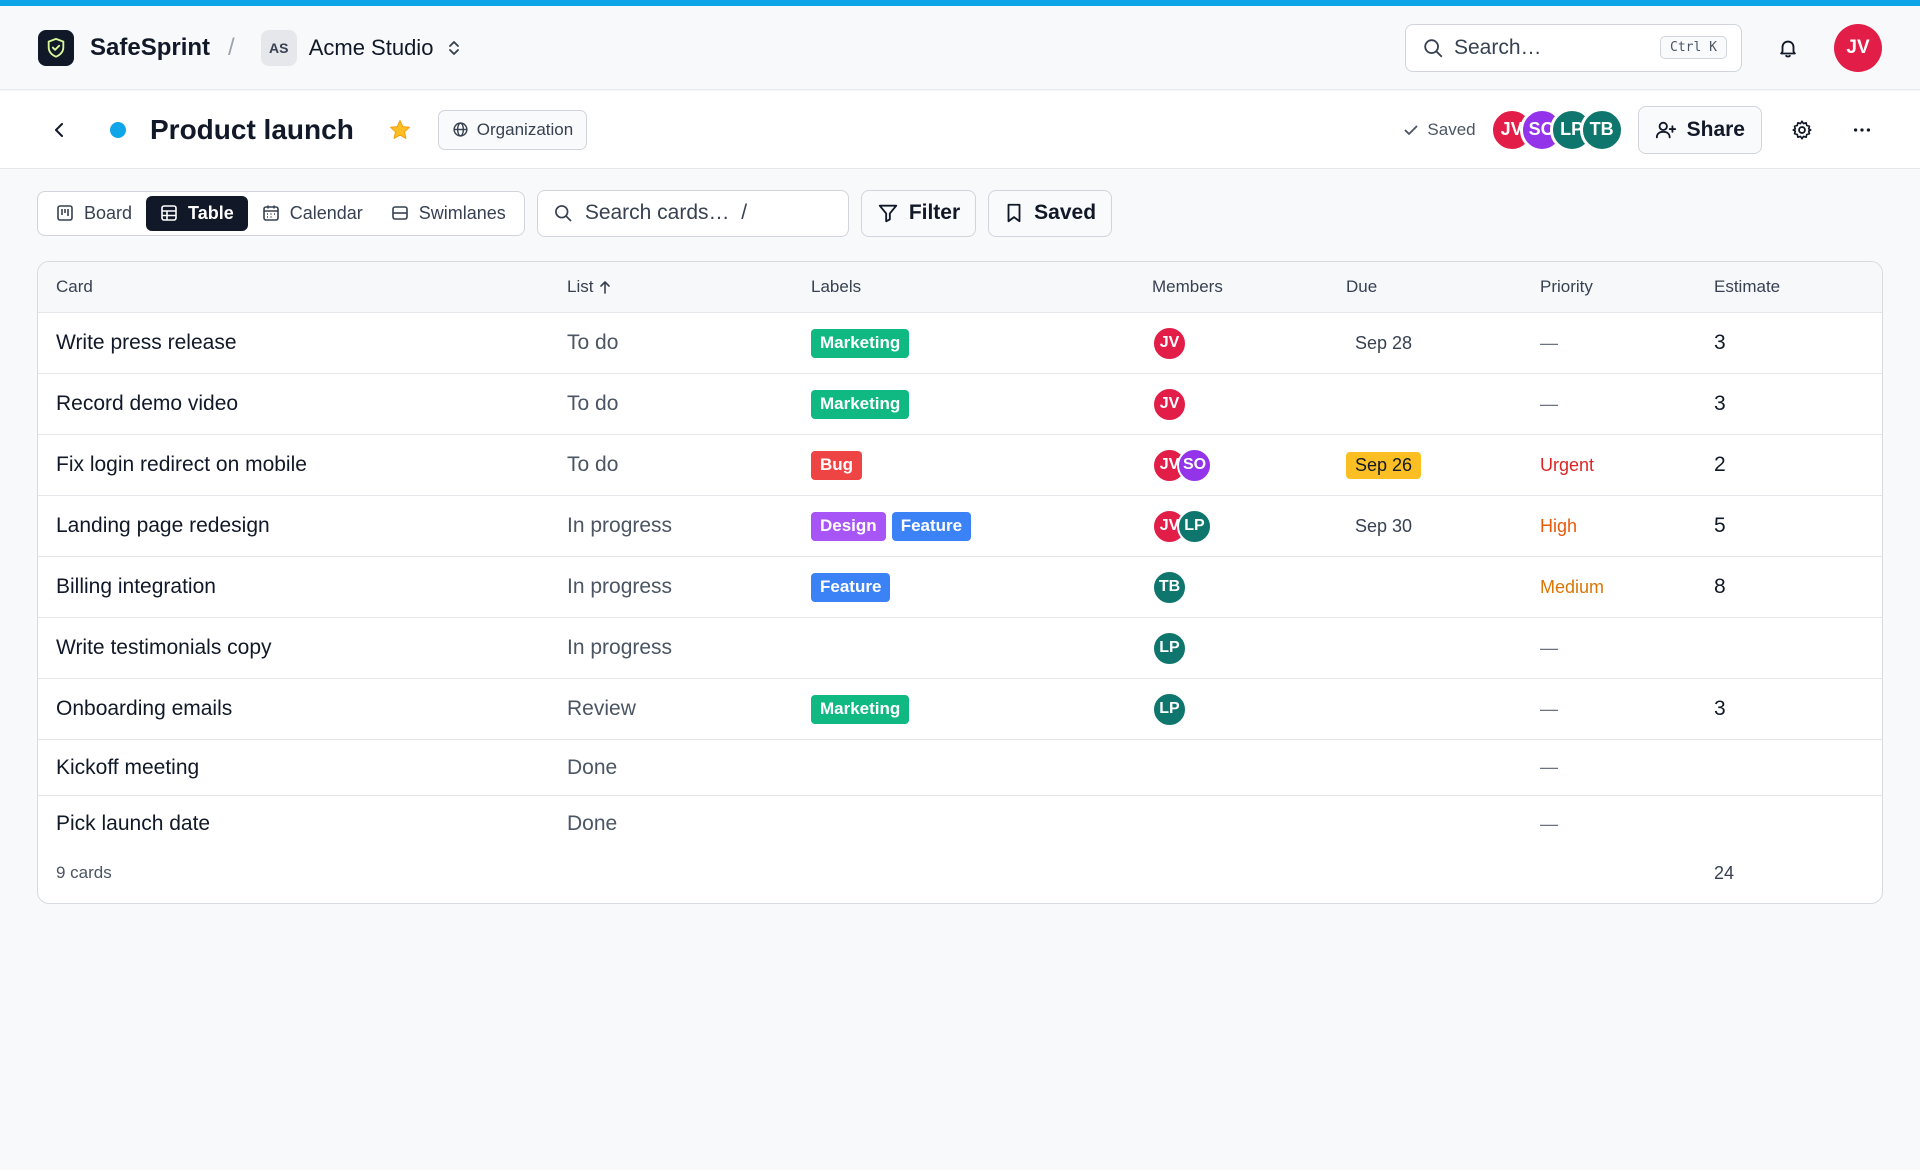 The height and width of the screenshot is (1170, 1920). I want to click on due-date-badge: Sep 26, so click(1384, 465).